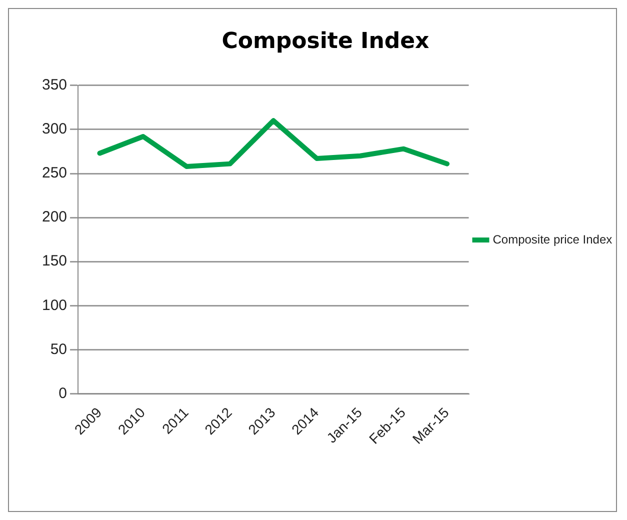 The image size is (627, 520). Describe the element at coordinates (326, 41) in the screenshot. I see `chart-title: Composite Index` at that location.